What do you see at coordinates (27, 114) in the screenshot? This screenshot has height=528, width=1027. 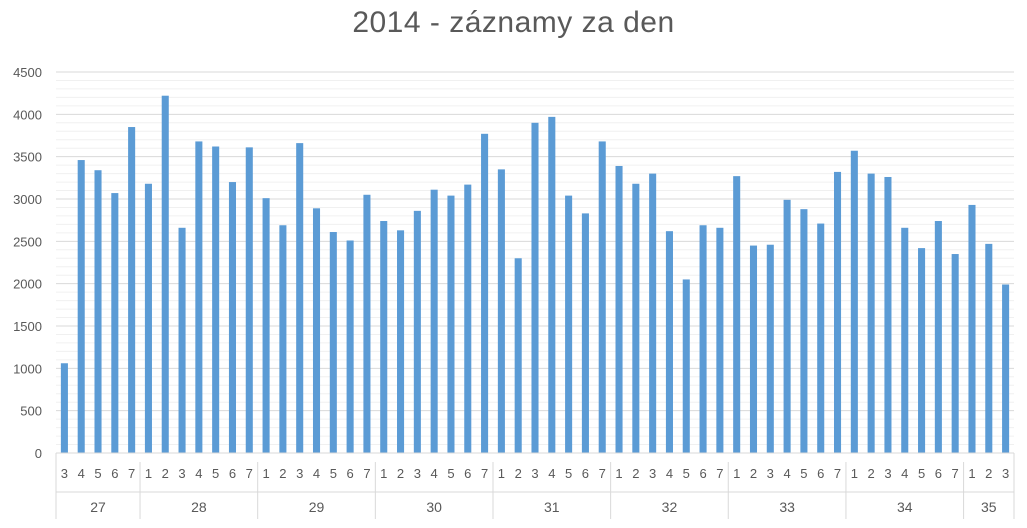 I see `y-tick-label: 4000` at bounding box center [27, 114].